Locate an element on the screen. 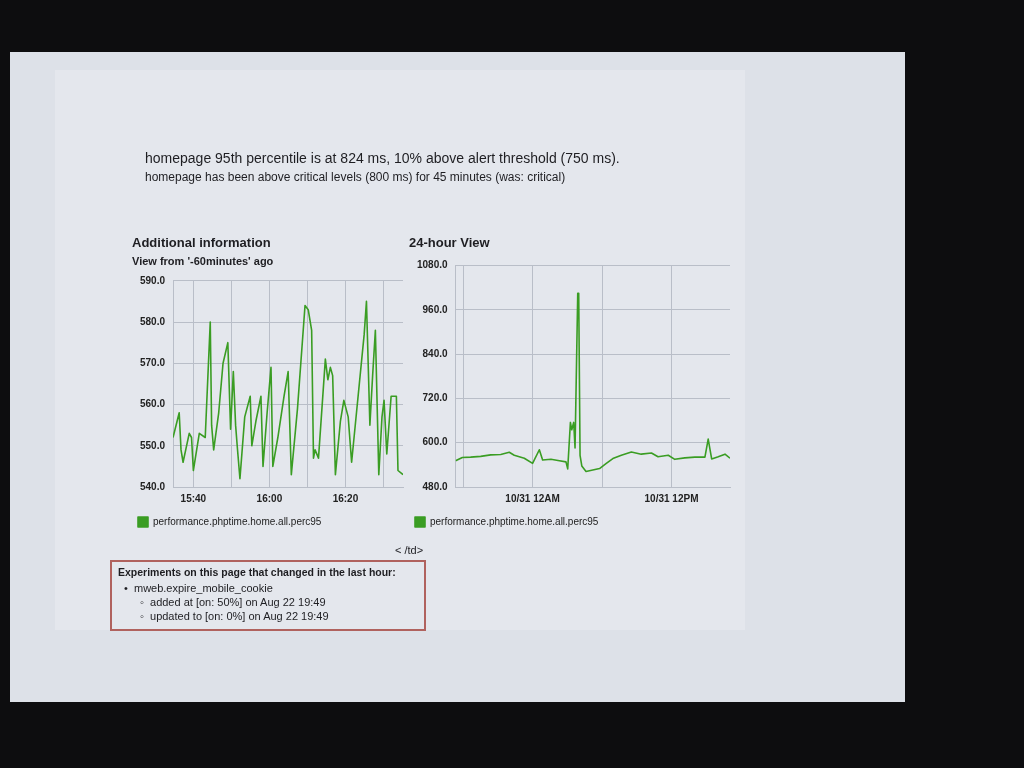  y-tick-label: 540.0 is located at coordinates (152, 486).